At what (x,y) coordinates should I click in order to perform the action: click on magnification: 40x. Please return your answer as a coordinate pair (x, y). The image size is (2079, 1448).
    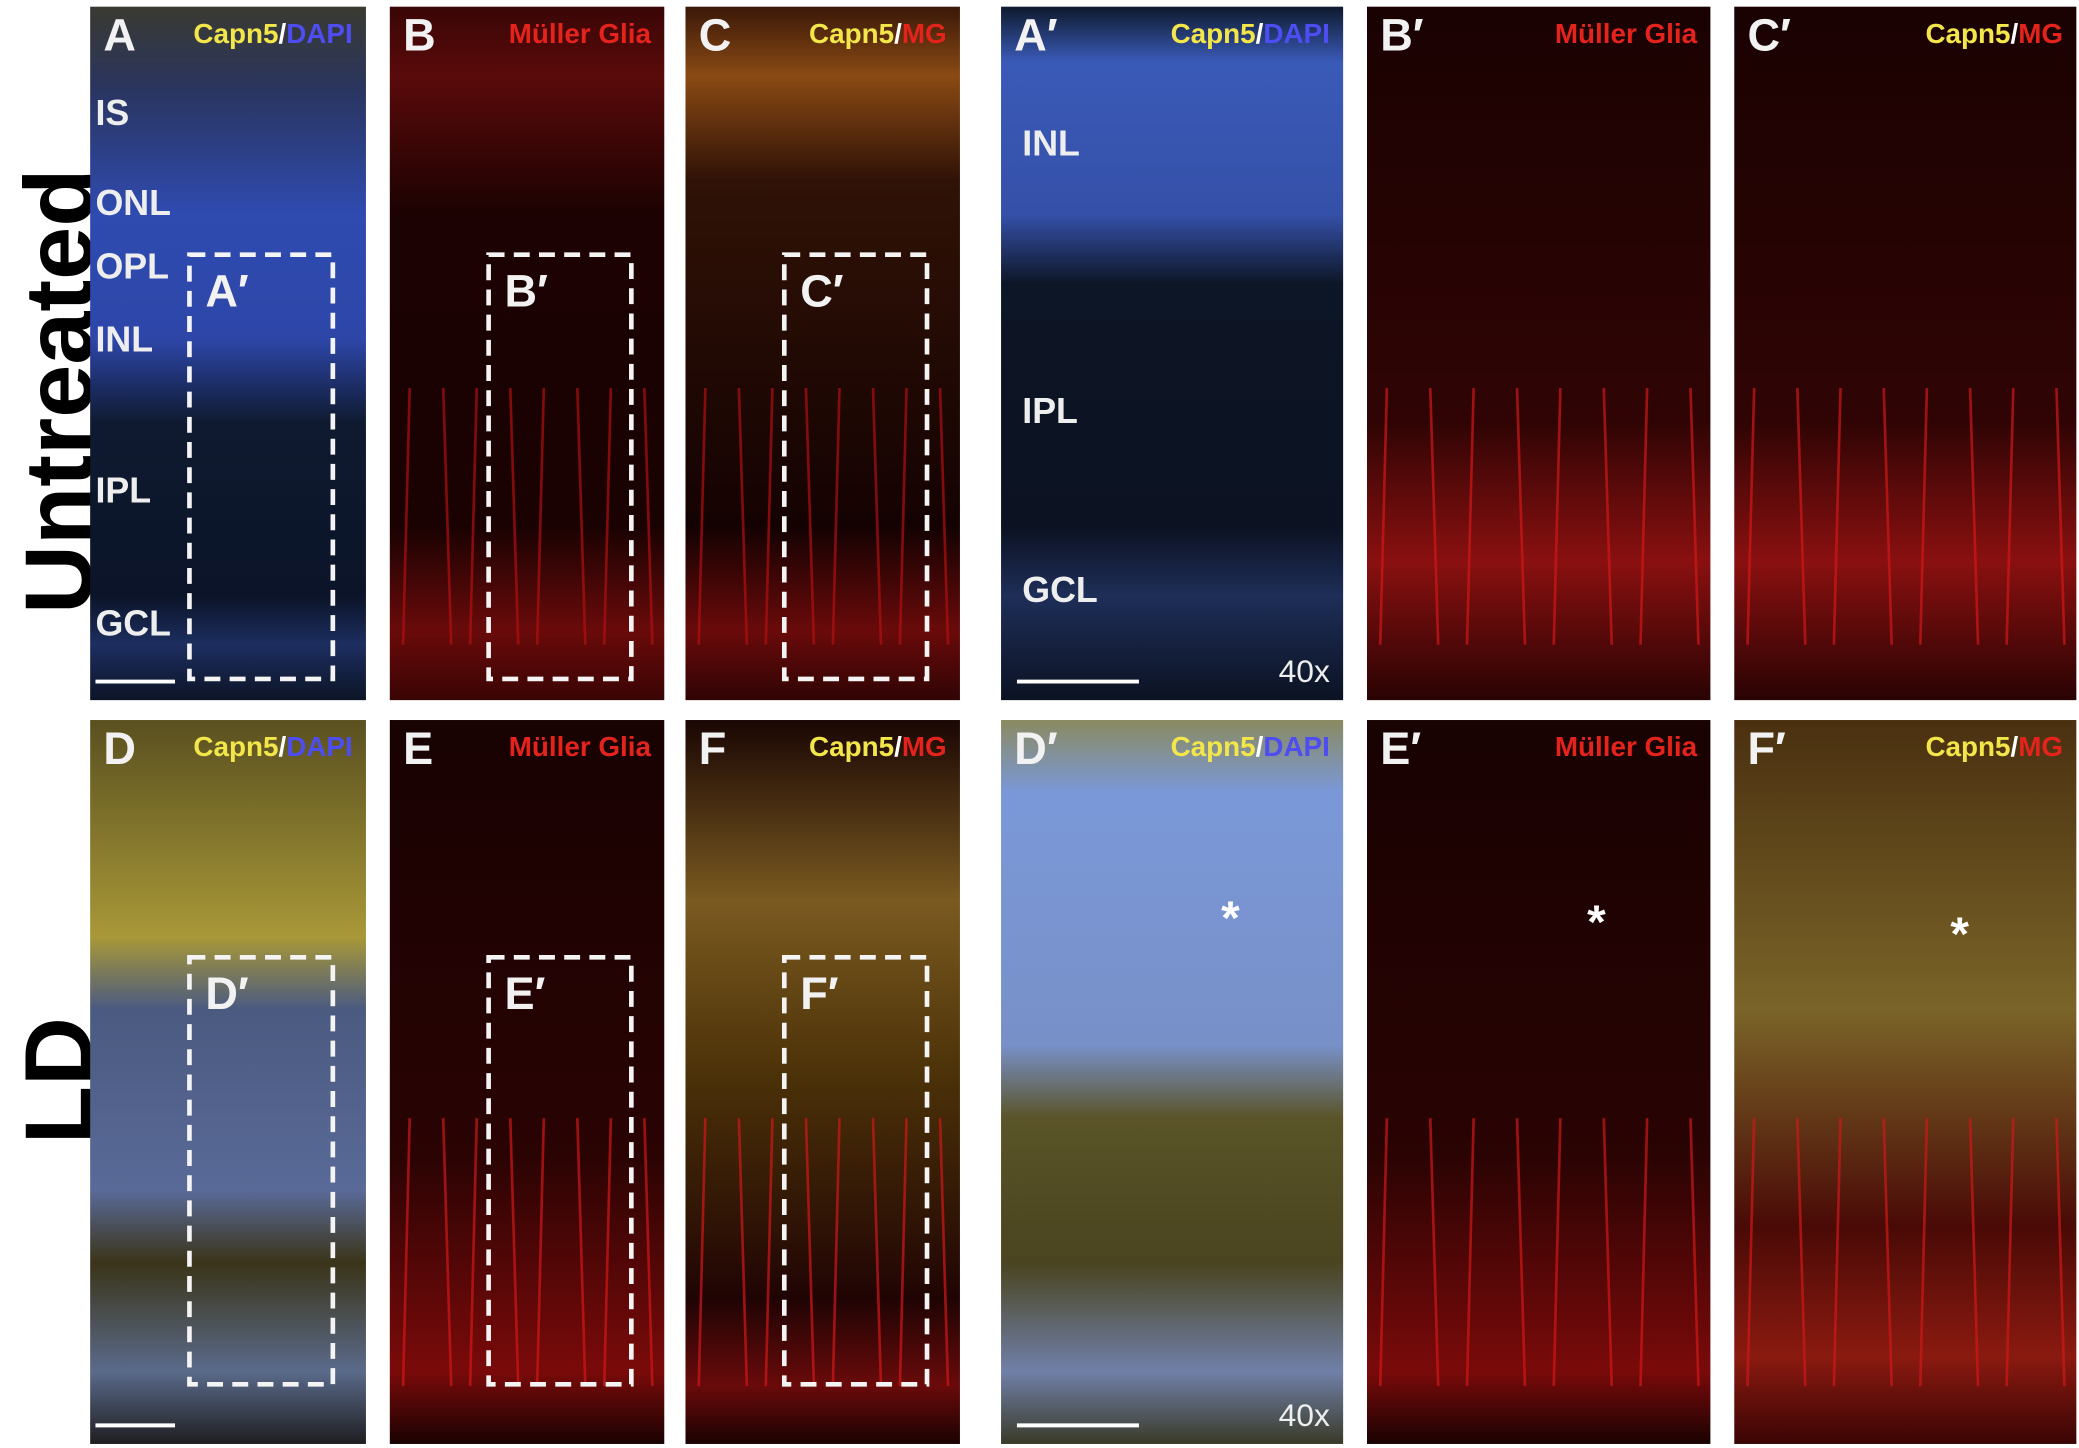
    Looking at the image, I should click on (1304, 1415).